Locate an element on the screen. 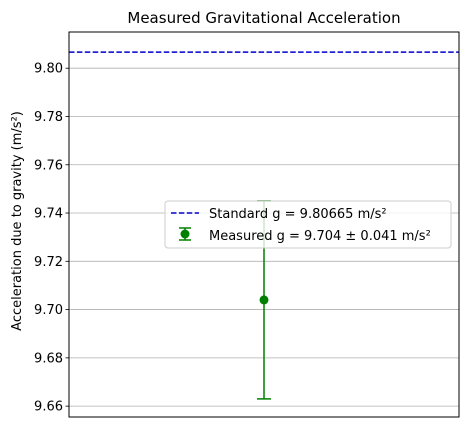  legend-label-standard: Standard g = 9.80665 m/s² is located at coordinates (298, 214).